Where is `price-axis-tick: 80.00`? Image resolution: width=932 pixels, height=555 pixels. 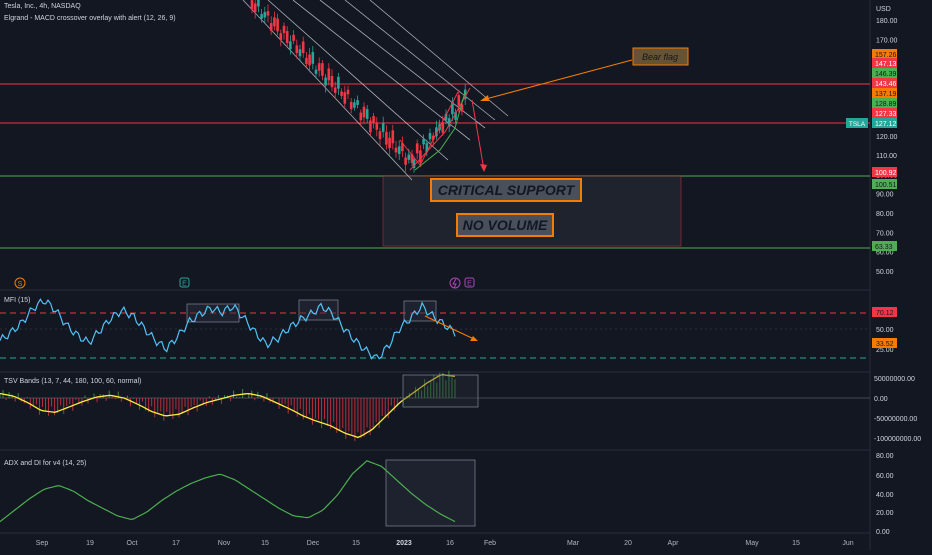
price-axis-tick: 80.00 is located at coordinates (885, 214).